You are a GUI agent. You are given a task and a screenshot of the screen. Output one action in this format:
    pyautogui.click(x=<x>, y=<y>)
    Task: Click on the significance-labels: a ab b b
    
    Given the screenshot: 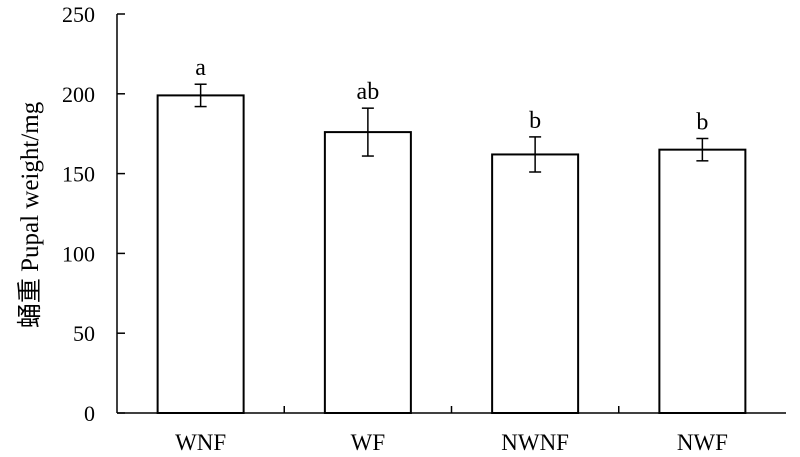 What is the action you would take?
    pyautogui.click(x=451, y=95)
    